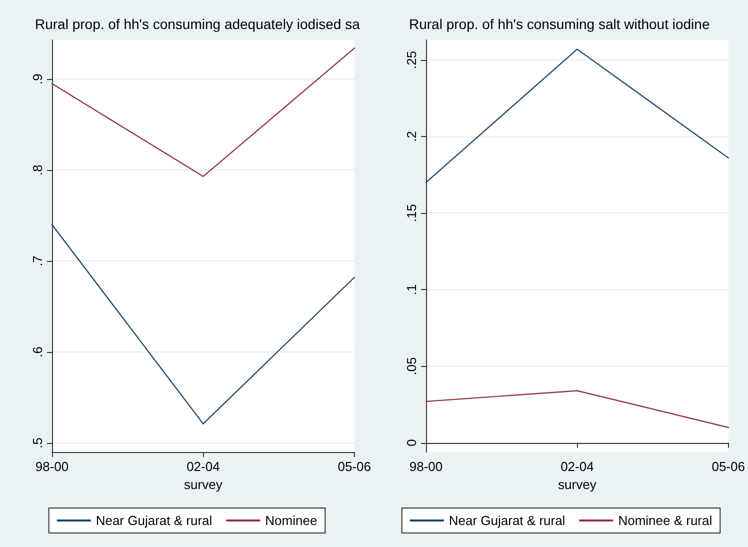 Image resolution: width=748 pixels, height=547 pixels. What do you see at coordinates (37, 170) in the screenshot?
I see `y-tick-label: .8` at bounding box center [37, 170].